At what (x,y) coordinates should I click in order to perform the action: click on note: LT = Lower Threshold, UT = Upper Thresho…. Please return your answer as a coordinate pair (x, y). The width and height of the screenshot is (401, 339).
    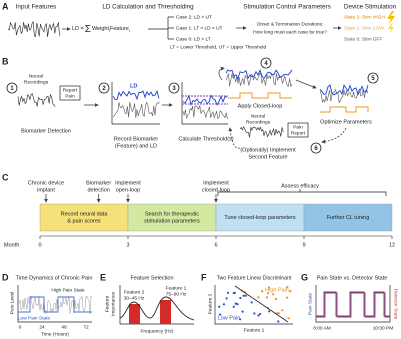
    Looking at the image, I should click on (218, 47).